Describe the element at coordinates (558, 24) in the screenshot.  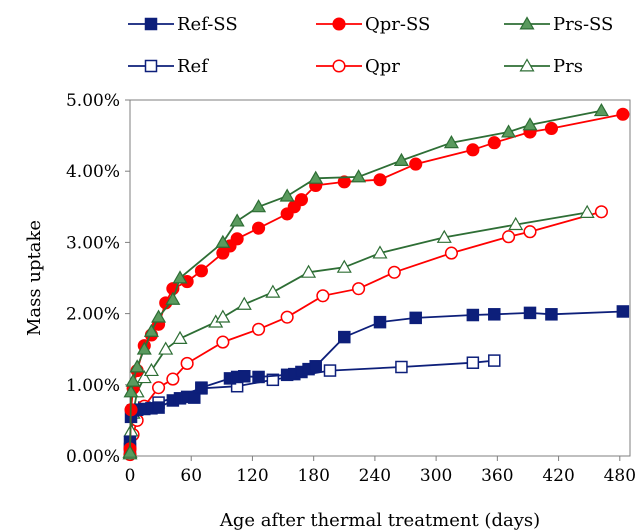
I see `legend-item-prs-ss: Prs-SS` at that location.